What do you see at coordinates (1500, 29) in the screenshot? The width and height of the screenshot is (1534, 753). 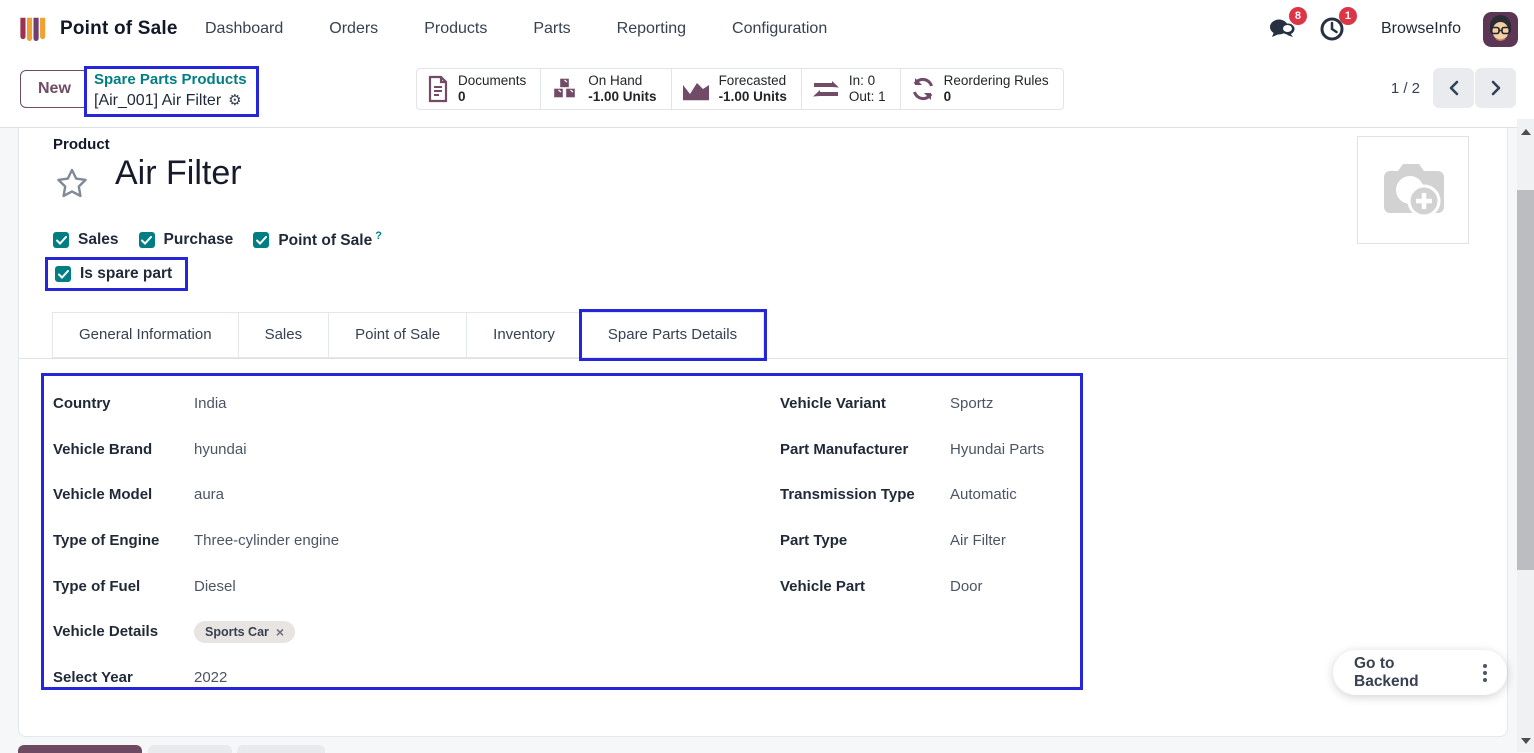 I see `avatar` at bounding box center [1500, 29].